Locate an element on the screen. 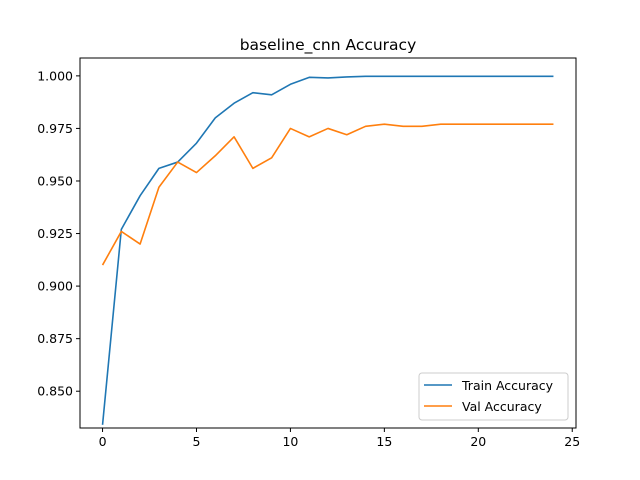  legend-label-val: Val Accuracy is located at coordinates (502, 406).